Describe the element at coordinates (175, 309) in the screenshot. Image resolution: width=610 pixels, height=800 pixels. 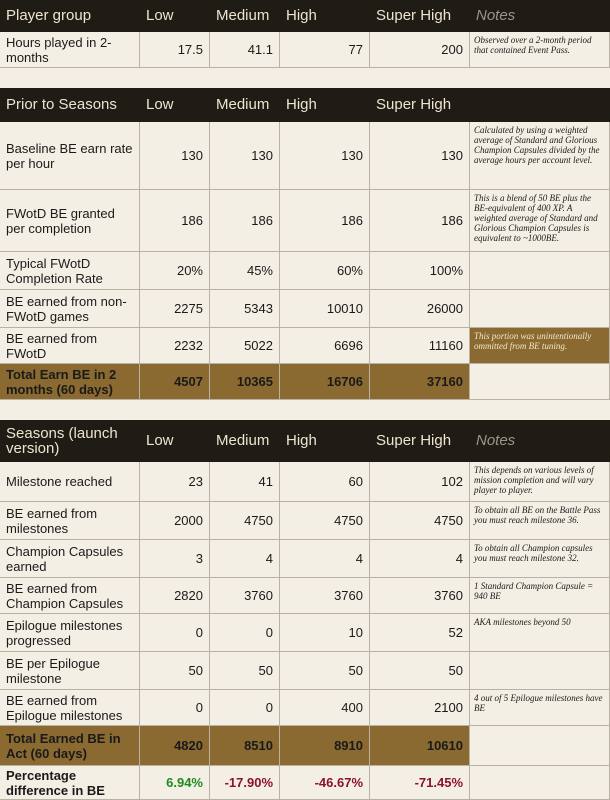
I see `value-cell: 2275` at that location.